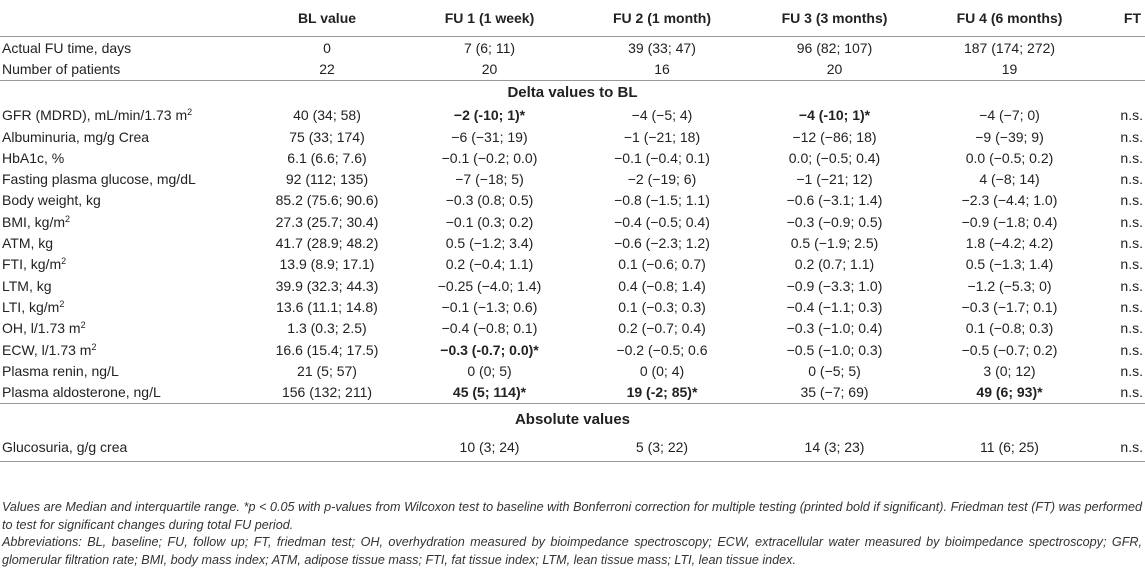 Image resolution: width=1145 pixels, height=579 pixels. I want to click on row-label: FTI, kg/m2, so click(126, 264).